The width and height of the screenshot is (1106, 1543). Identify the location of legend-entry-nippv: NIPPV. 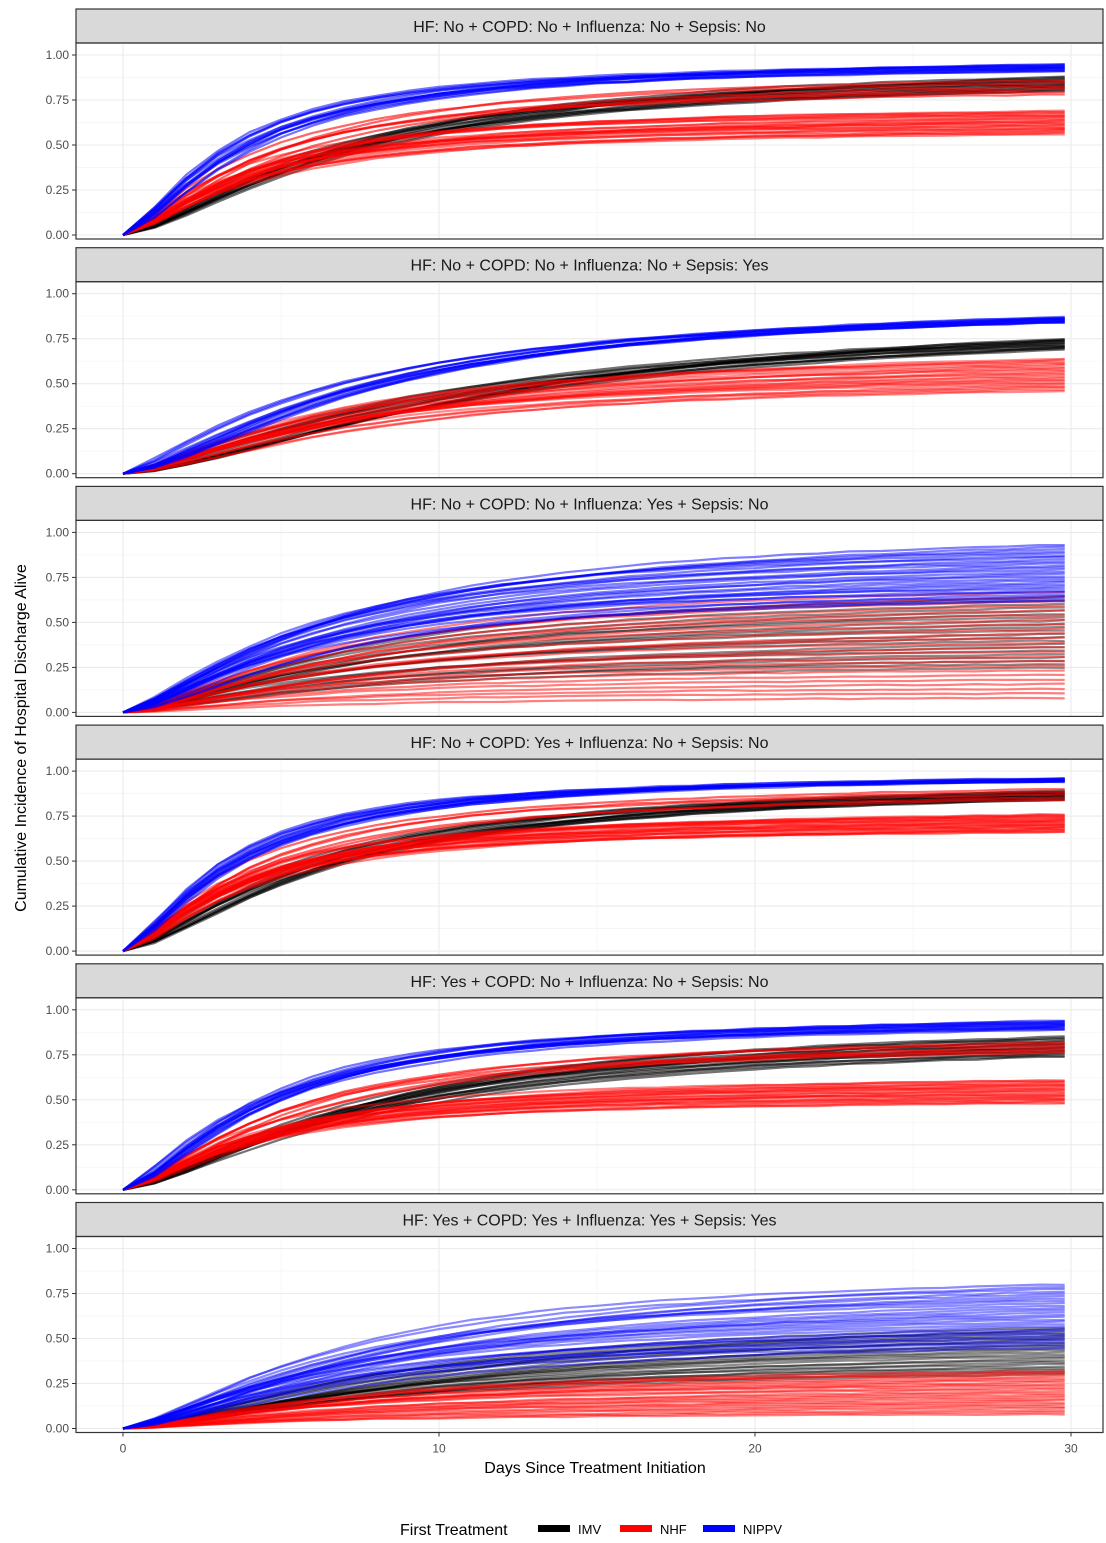
(742, 1529).